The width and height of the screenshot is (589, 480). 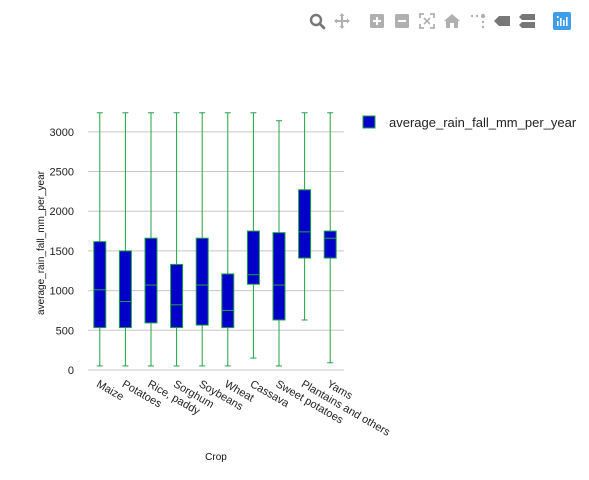 I want to click on home-icon, so click(x=452, y=21).